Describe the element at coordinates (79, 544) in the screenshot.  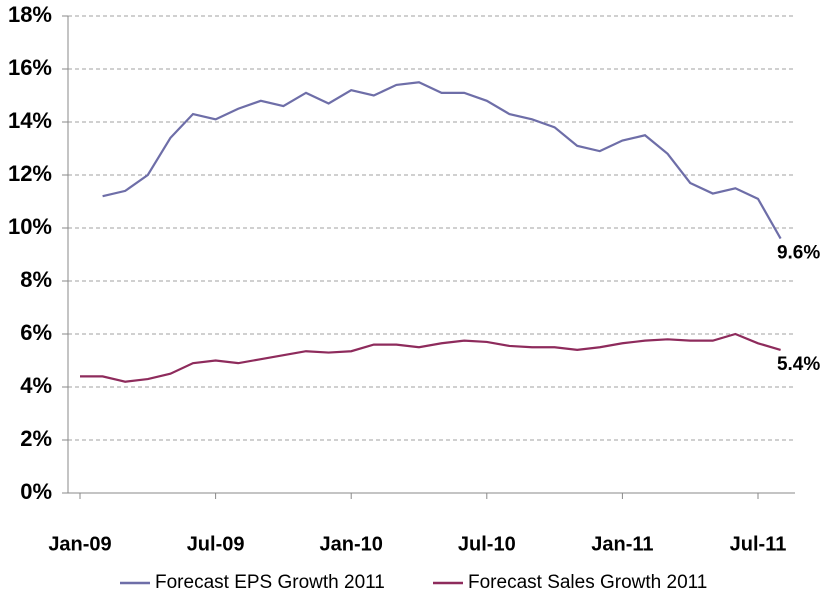
I see `x-tick-label: Jan-09` at that location.